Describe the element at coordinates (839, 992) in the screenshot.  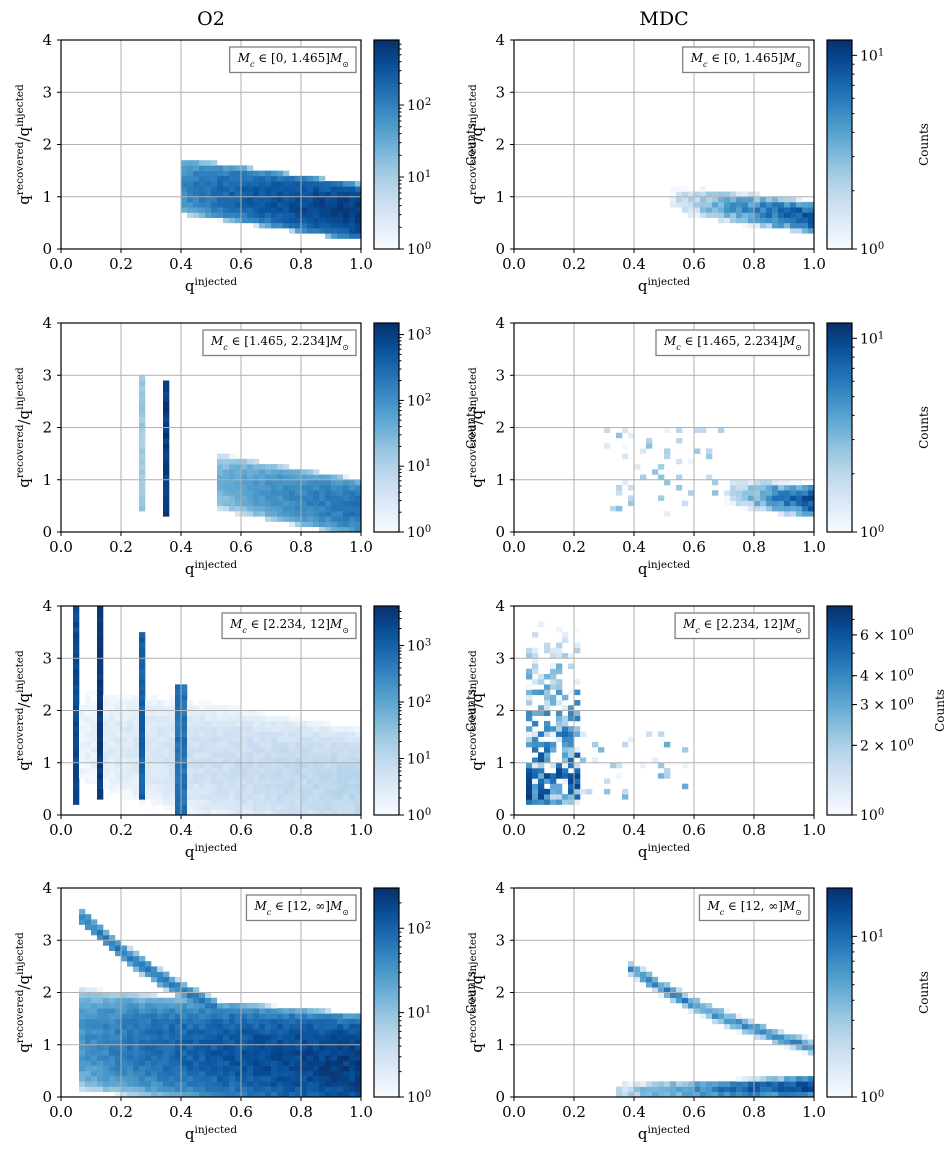
I see `colorbar` at that location.